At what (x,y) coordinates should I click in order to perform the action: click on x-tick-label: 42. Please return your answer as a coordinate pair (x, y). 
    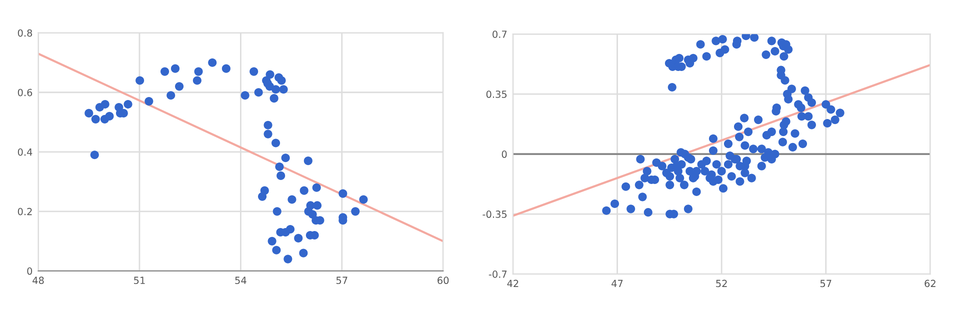
    Looking at the image, I should click on (512, 283).